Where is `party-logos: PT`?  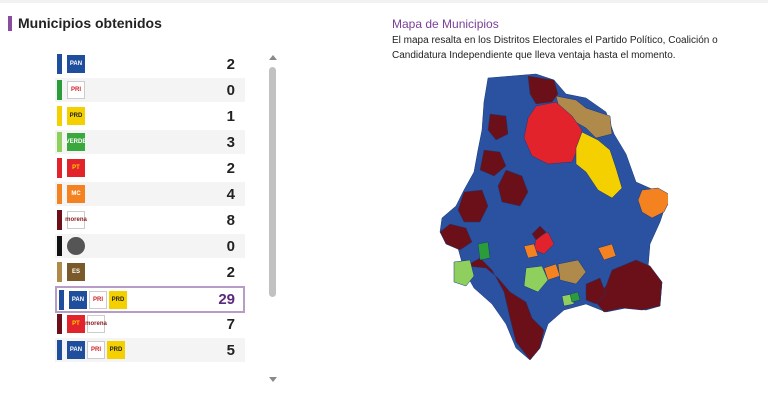
party-logos: PT is located at coordinates (76, 168).